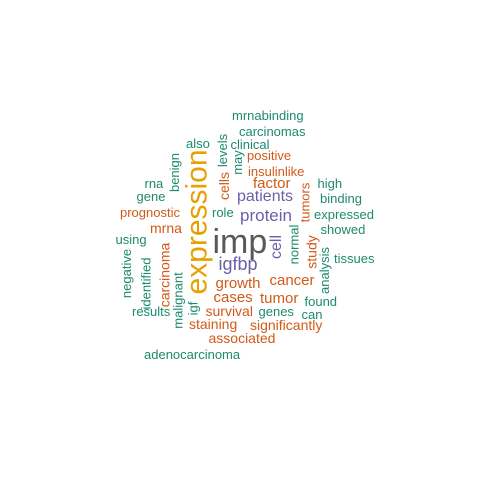 This screenshot has width=480, height=480. I want to click on word-normal: normal, so click(294, 244).